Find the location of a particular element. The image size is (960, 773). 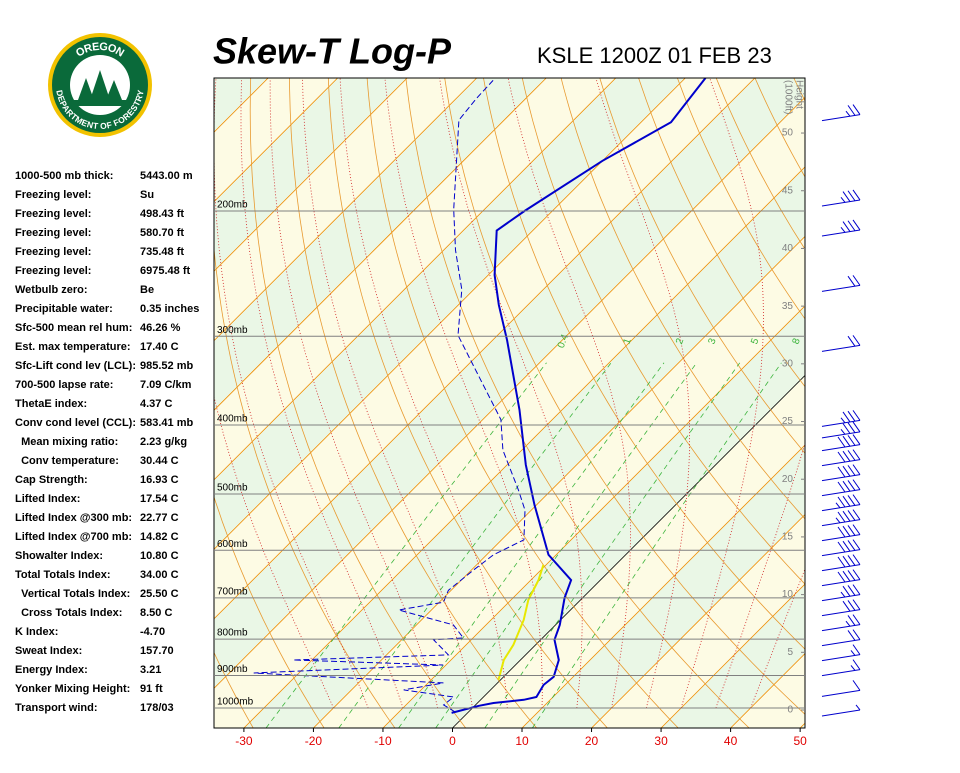

index-label: Sfc-500 mean rel hum: is located at coordinates (73, 328).